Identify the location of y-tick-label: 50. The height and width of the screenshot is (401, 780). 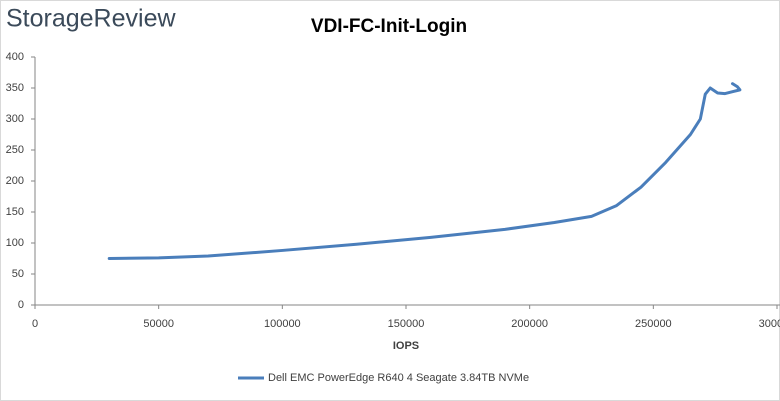
(18, 274).